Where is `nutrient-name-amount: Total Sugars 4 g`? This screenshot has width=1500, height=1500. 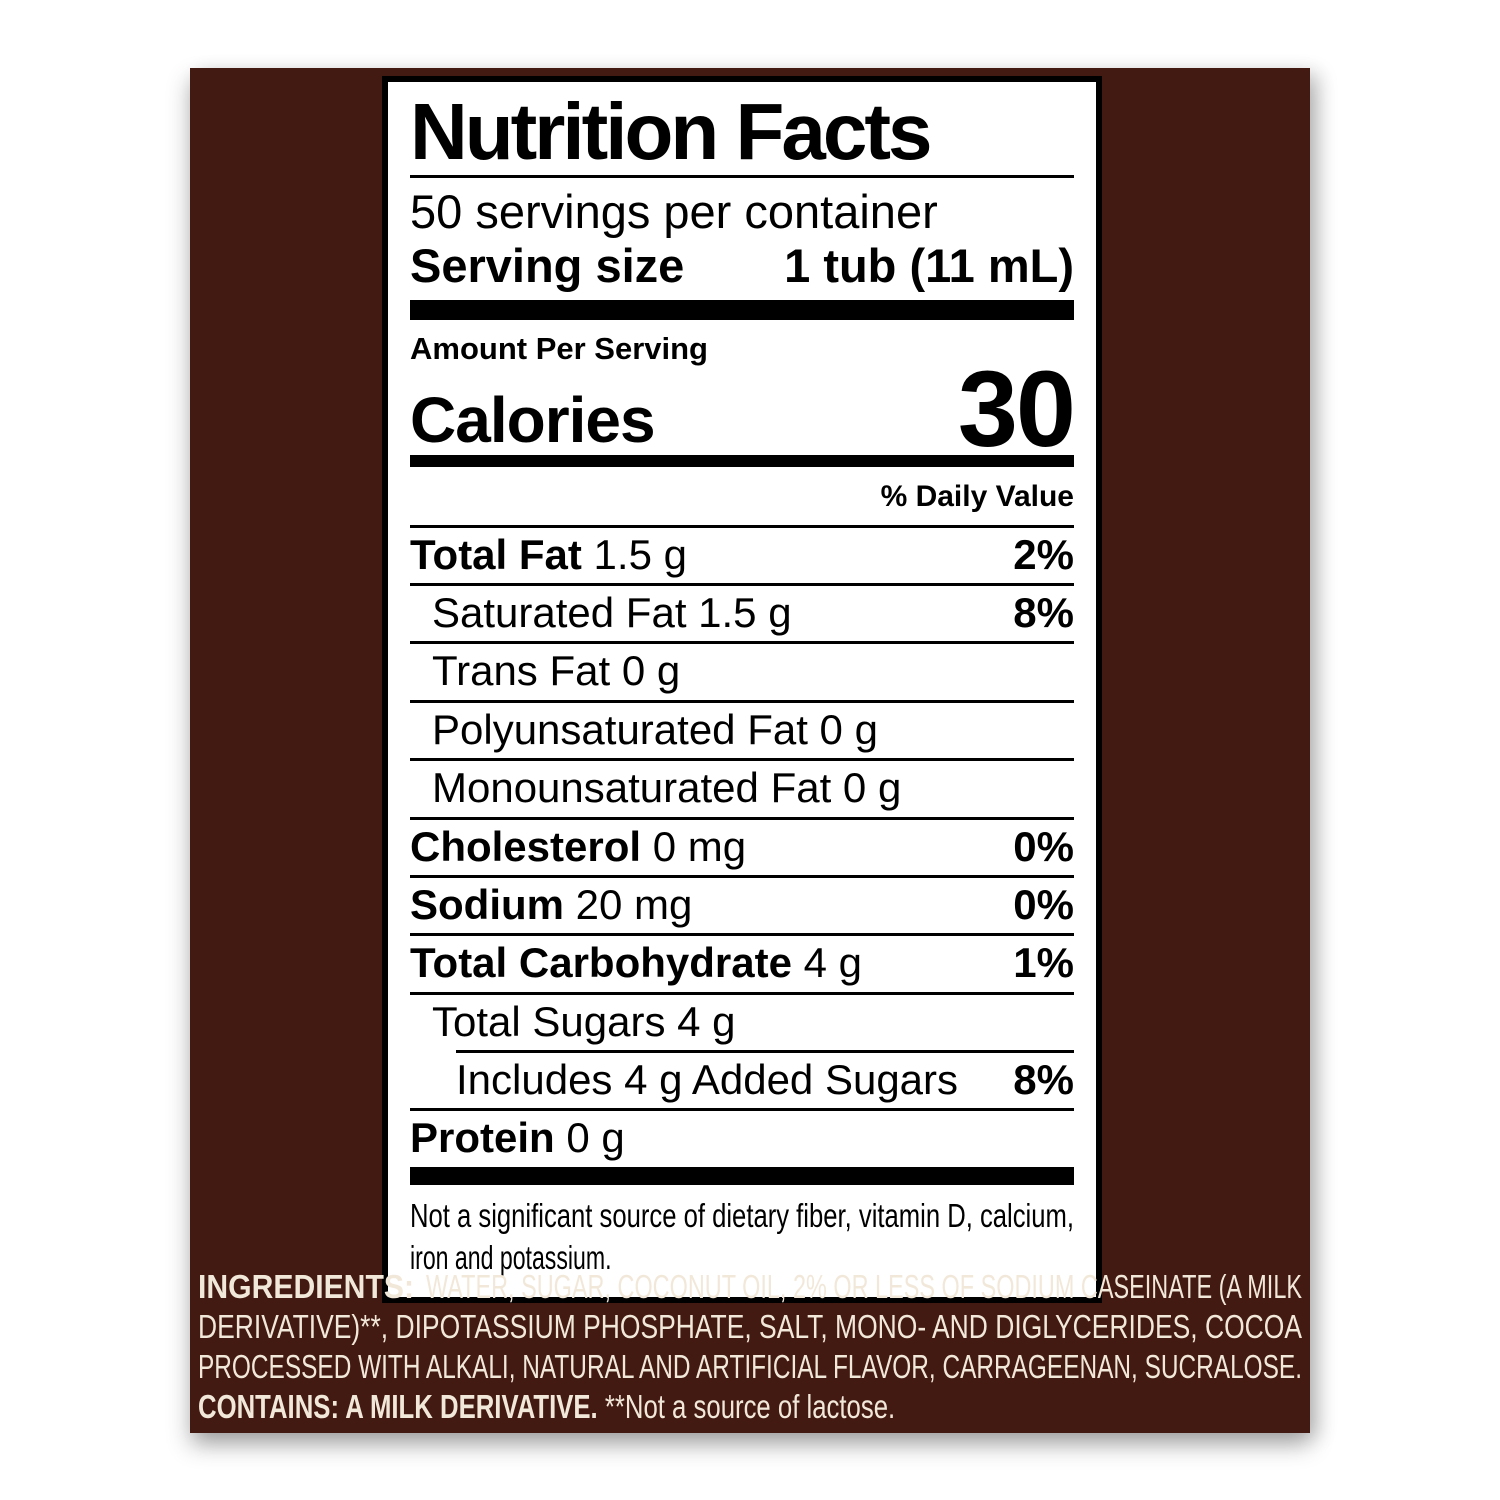 nutrient-name-amount: Total Sugars 4 g is located at coordinates (584, 1021).